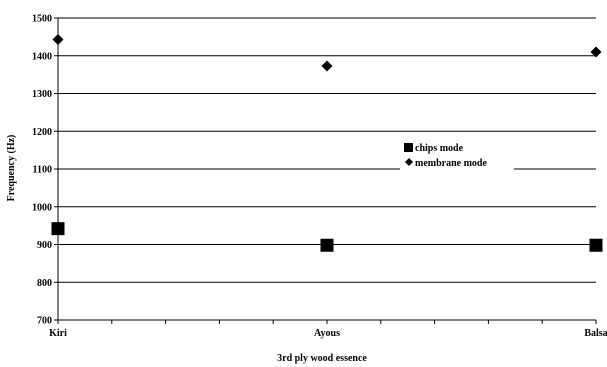 The image size is (607, 367). Describe the element at coordinates (42, 132) in the screenshot. I see `y-tick-label: 1200` at that location.